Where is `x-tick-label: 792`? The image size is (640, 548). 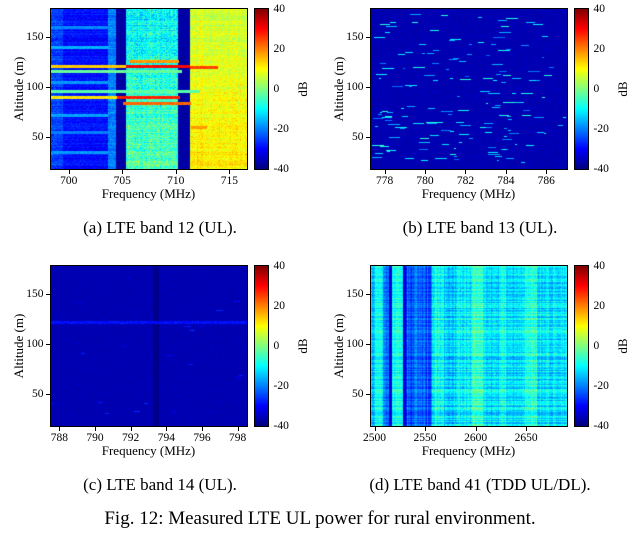 x-tick-label: 792 is located at coordinates (131, 438).